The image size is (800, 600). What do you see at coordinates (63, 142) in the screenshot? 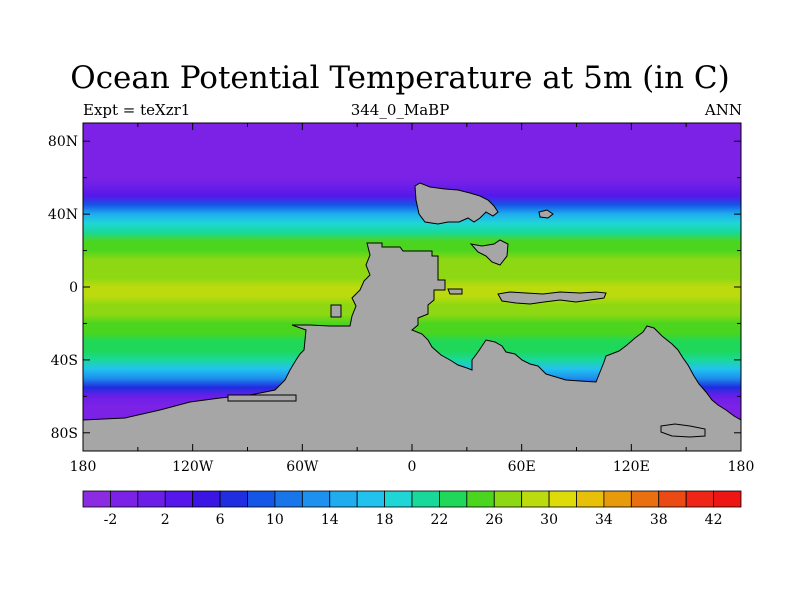
I see `y-tick-label: 80N` at bounding box center [63, 142].